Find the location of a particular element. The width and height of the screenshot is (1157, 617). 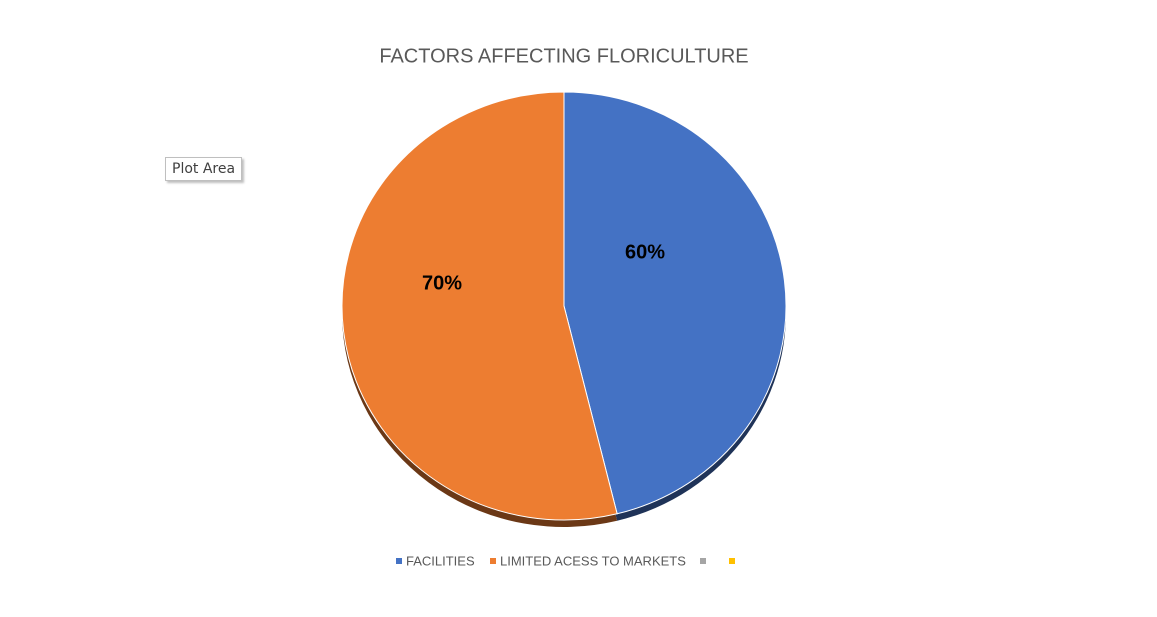

data-label: 60% is located at coordinates (645, 252).